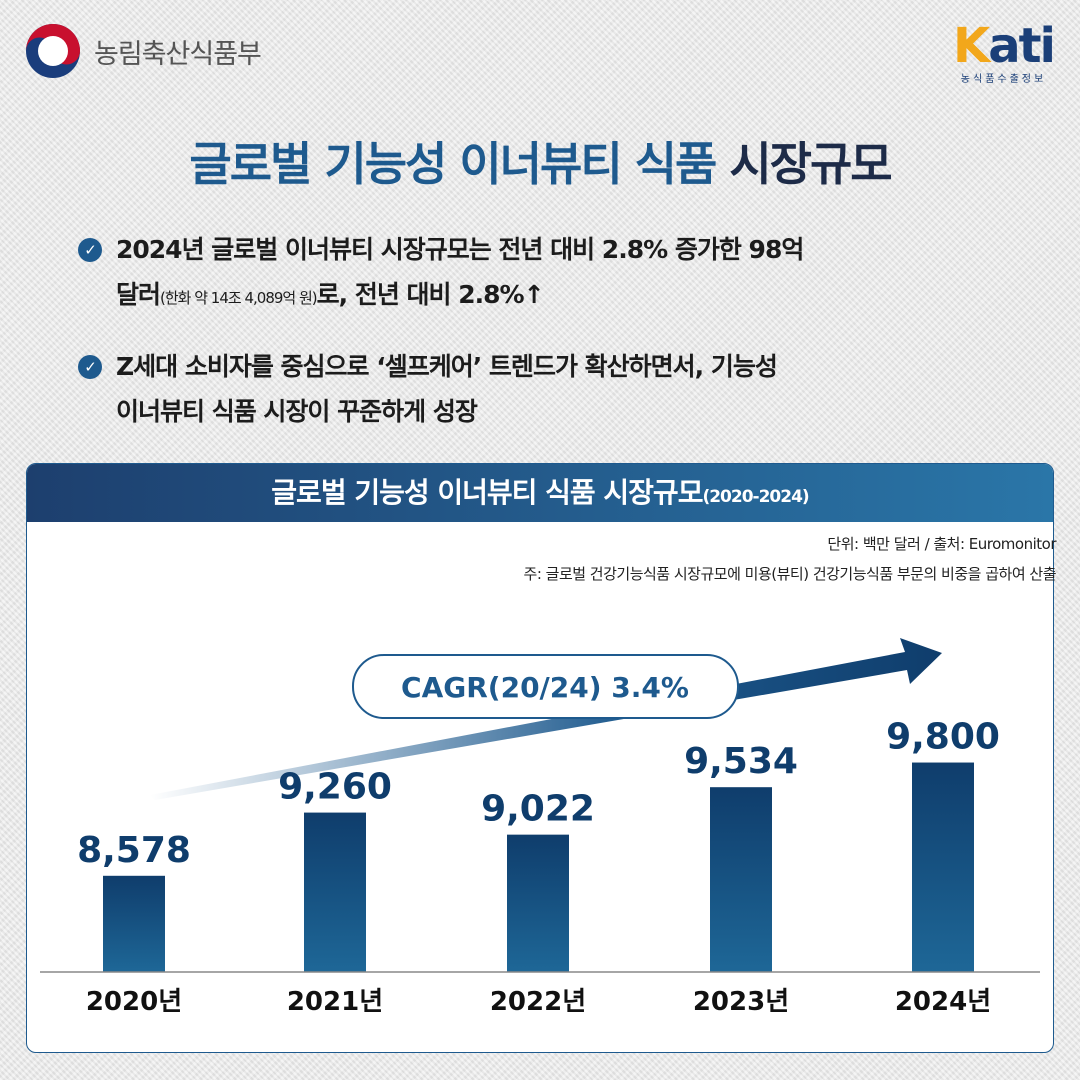 This screenshot has width=1080, height=1080. What do you see at coordinates (460, 249) in the screenshot?
I see `bullet-text: 2024년 글로벌 이너뷰티 시장규모는 전년 대비 2.8% 증가한 98억` at bounding box center [460, 249].